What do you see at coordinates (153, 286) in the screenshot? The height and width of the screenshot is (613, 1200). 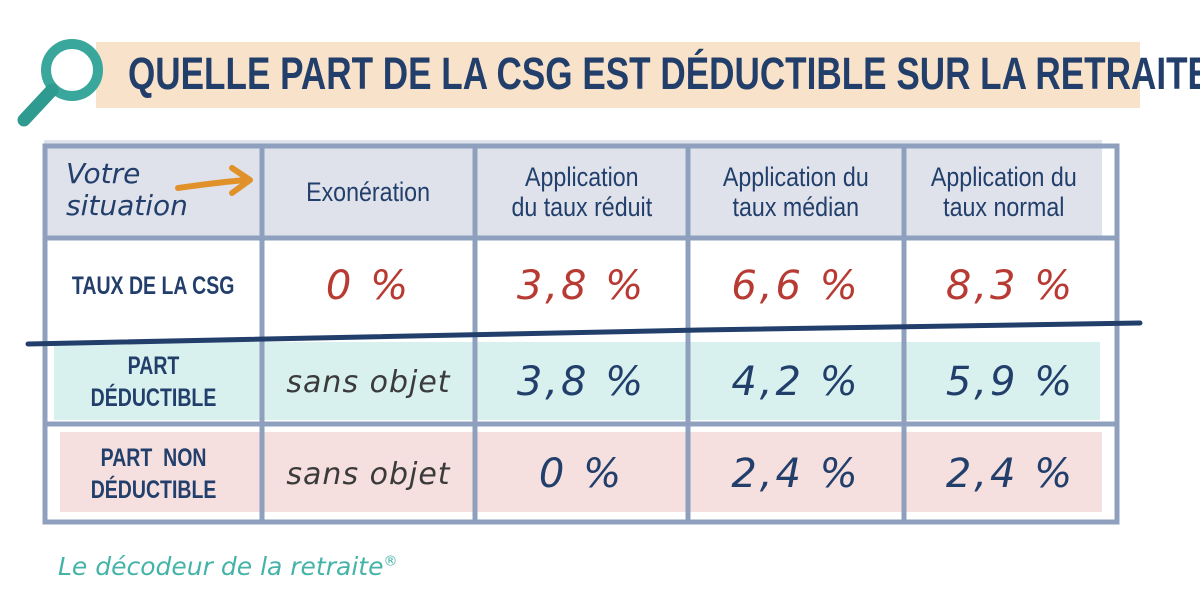 I see `row-label-taux-csg: TAUX DE LA CSG` at bounding box center [153, 286].